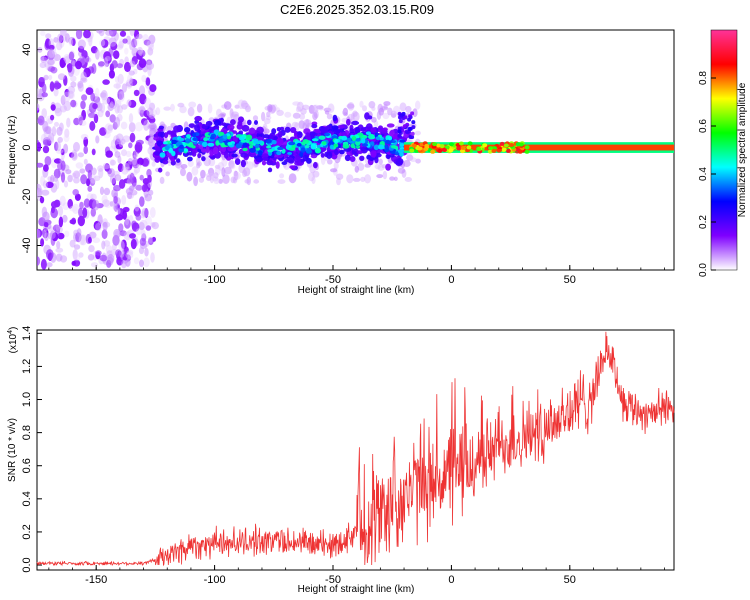  I want to click on x-tick-label: -100, so click(215, 580).